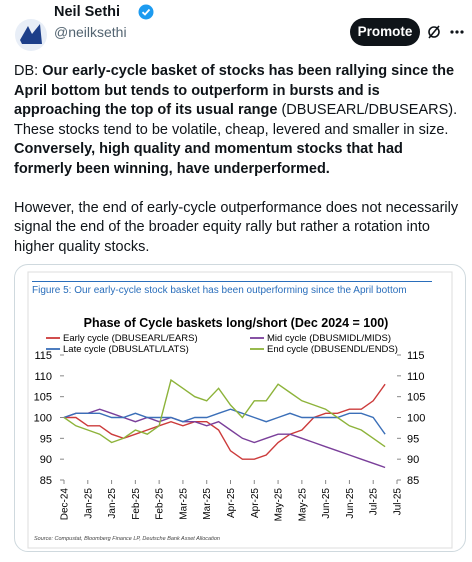 The height and width of the screenshot is (562, 472). Describe the element at coordinates (43, 419) in the screenshot. I see `y-tick-label: 100` at that location.